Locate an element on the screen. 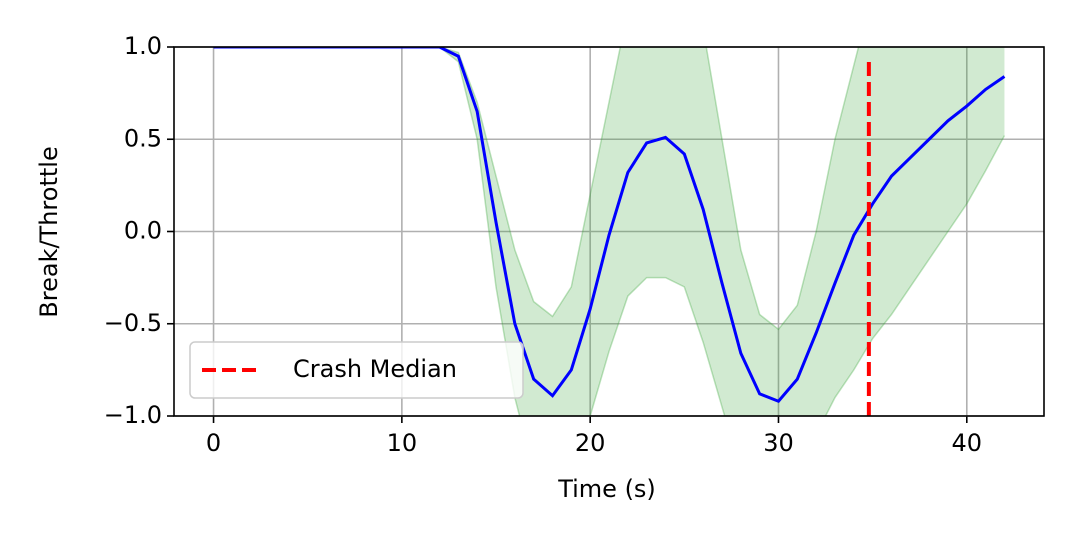 The height and width of the screenshot is (550, 1079). y-tick-label: 0.5 is located at coordinates (143, 138).